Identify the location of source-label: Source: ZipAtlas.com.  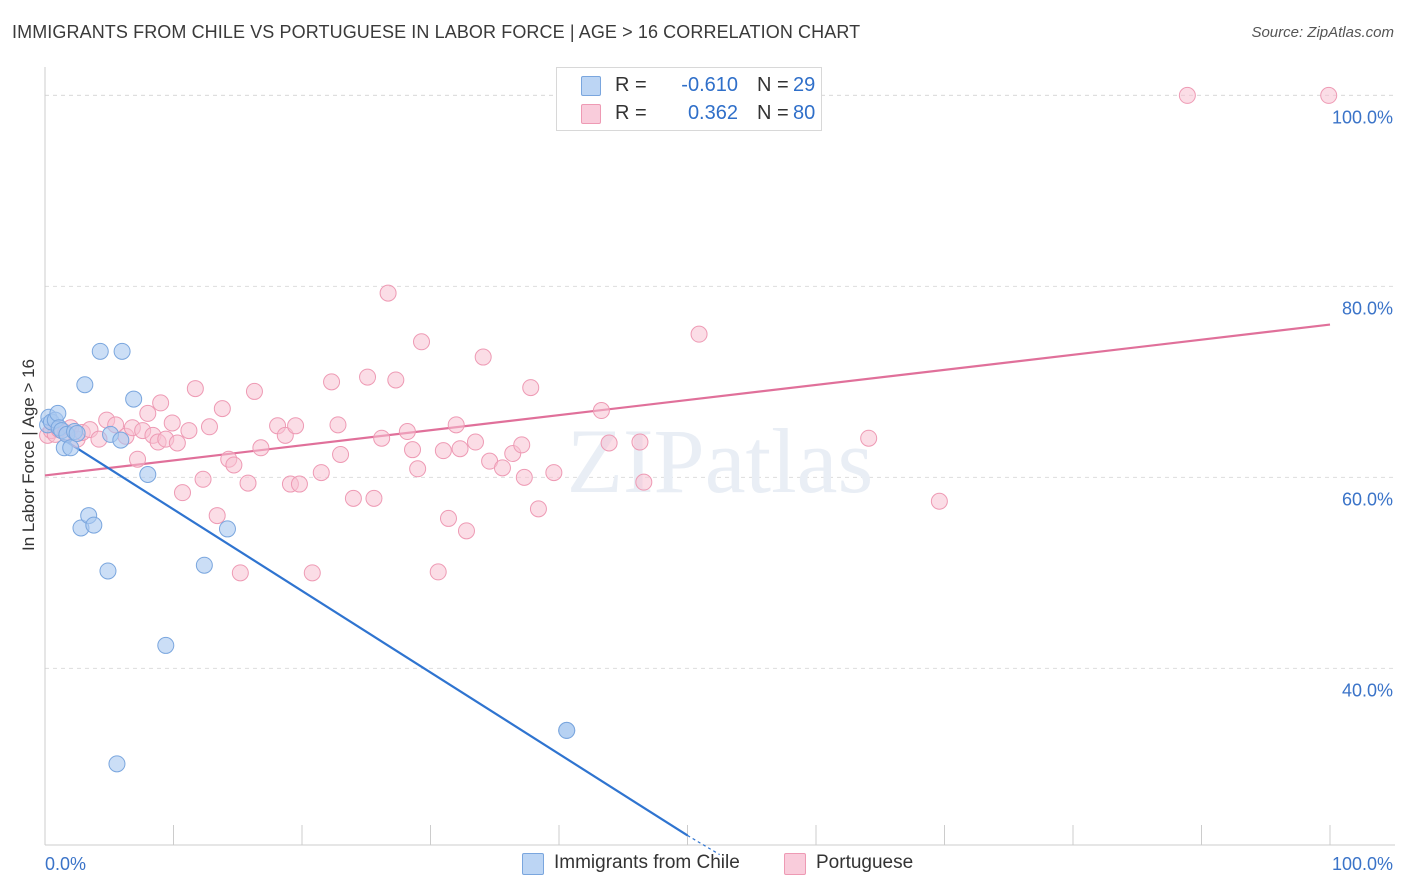
(1322, 32).